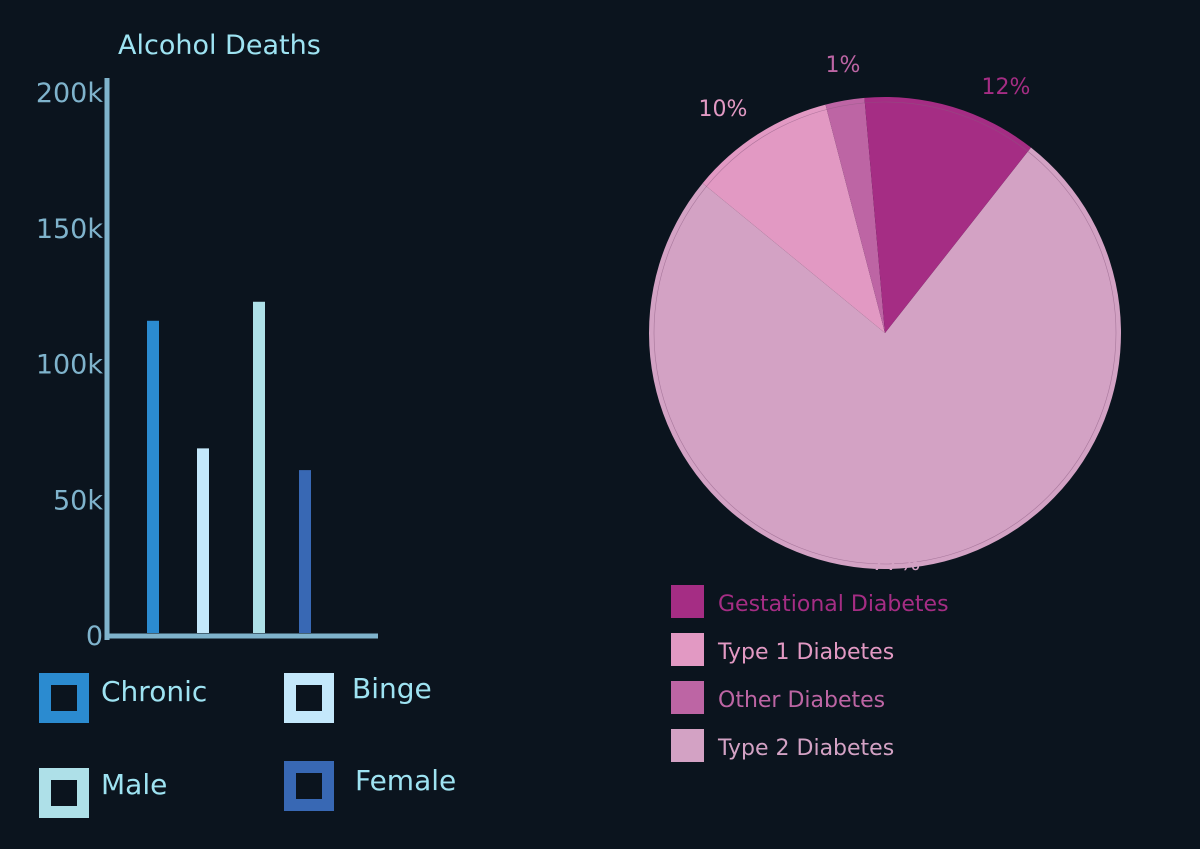 This screenshot has width=1200, height=849. What do you see at coordinates (219, 45) in the screenshot?
I see `bar-chart-title: Alcohol Deaths` at bounding box center [219, 45].